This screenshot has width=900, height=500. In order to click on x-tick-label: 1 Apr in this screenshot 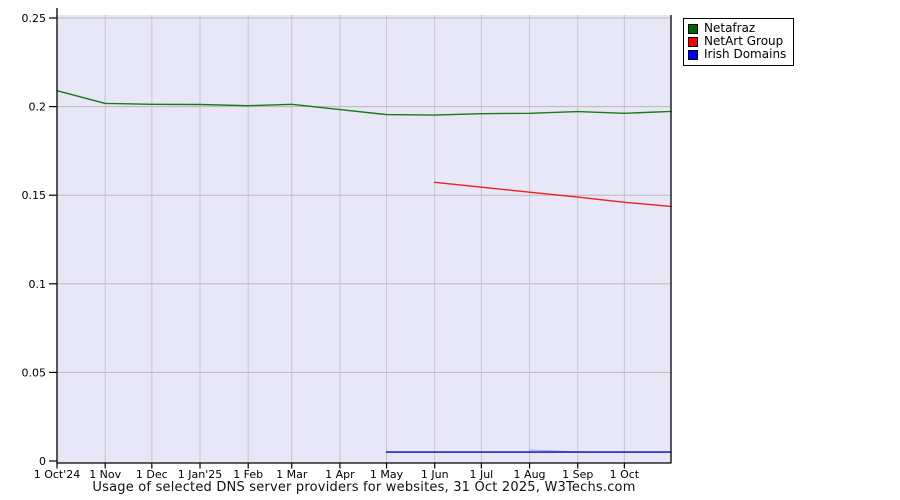, I will do `click(340, 474)`.